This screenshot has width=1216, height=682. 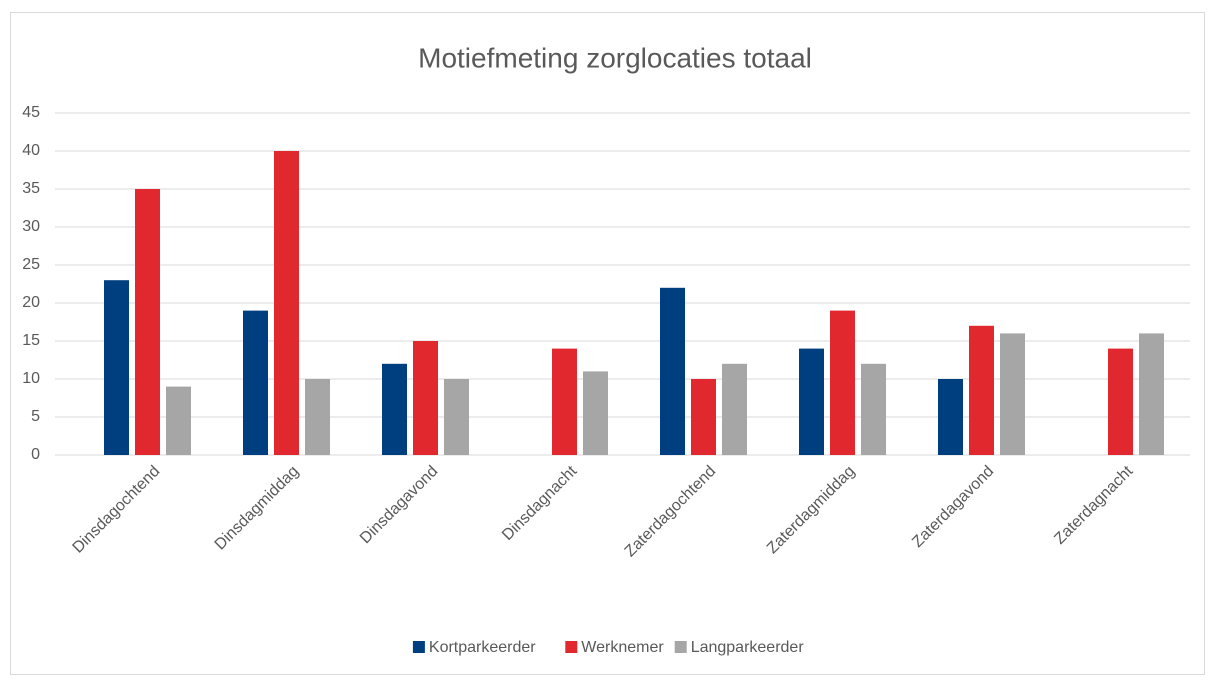 I want to click on y-tick-label: 10, so click(x=31, y=378).